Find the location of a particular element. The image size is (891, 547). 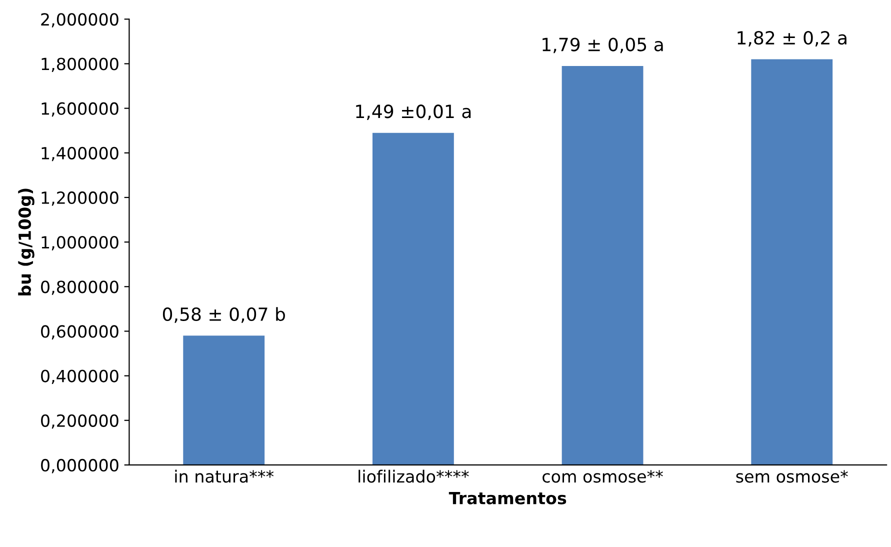

y-tick-label: 1,600000 is located at coordinates (80, 109).